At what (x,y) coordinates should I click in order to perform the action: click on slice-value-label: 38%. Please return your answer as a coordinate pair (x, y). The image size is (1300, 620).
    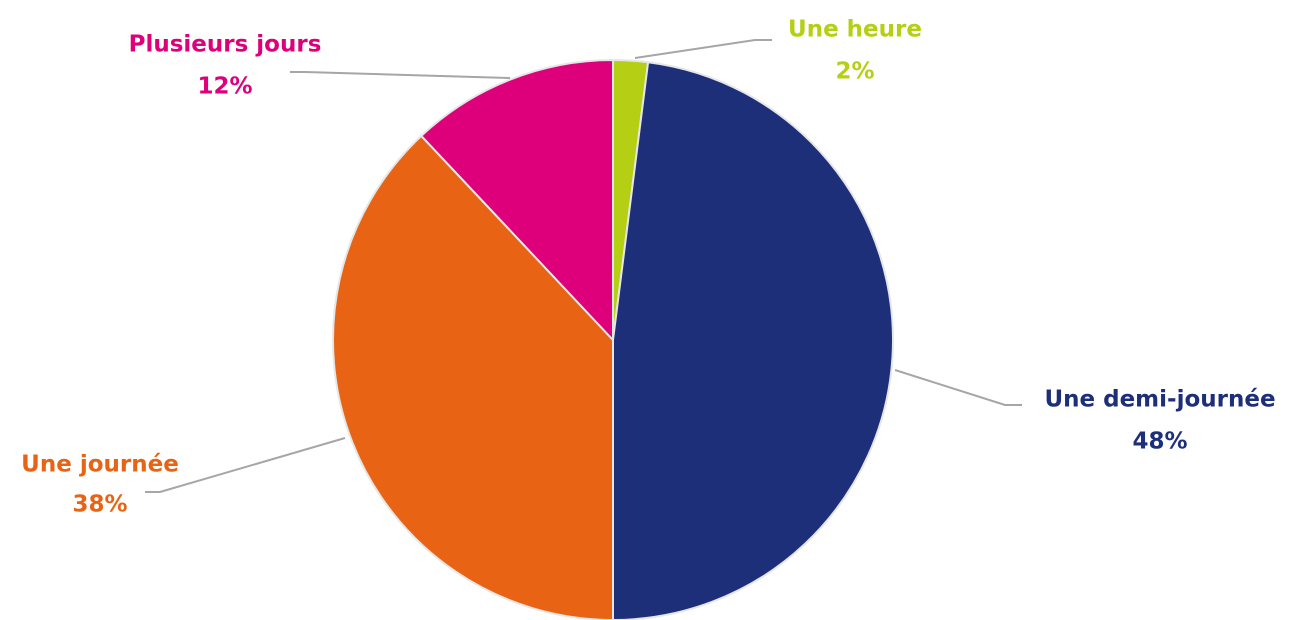
    Looking at the image, I should click on (99, 505).